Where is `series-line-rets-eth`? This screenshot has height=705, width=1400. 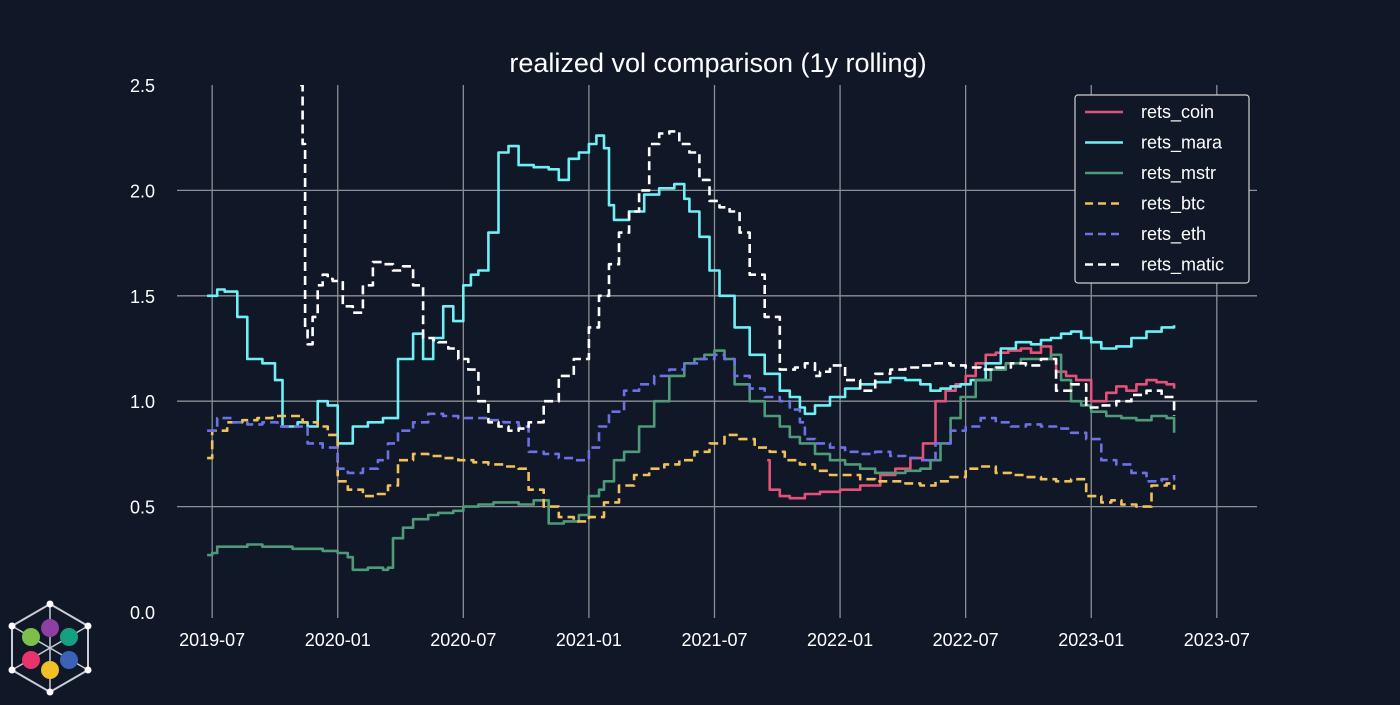
series-line-rets-eth is located at coordinates (691, 418).